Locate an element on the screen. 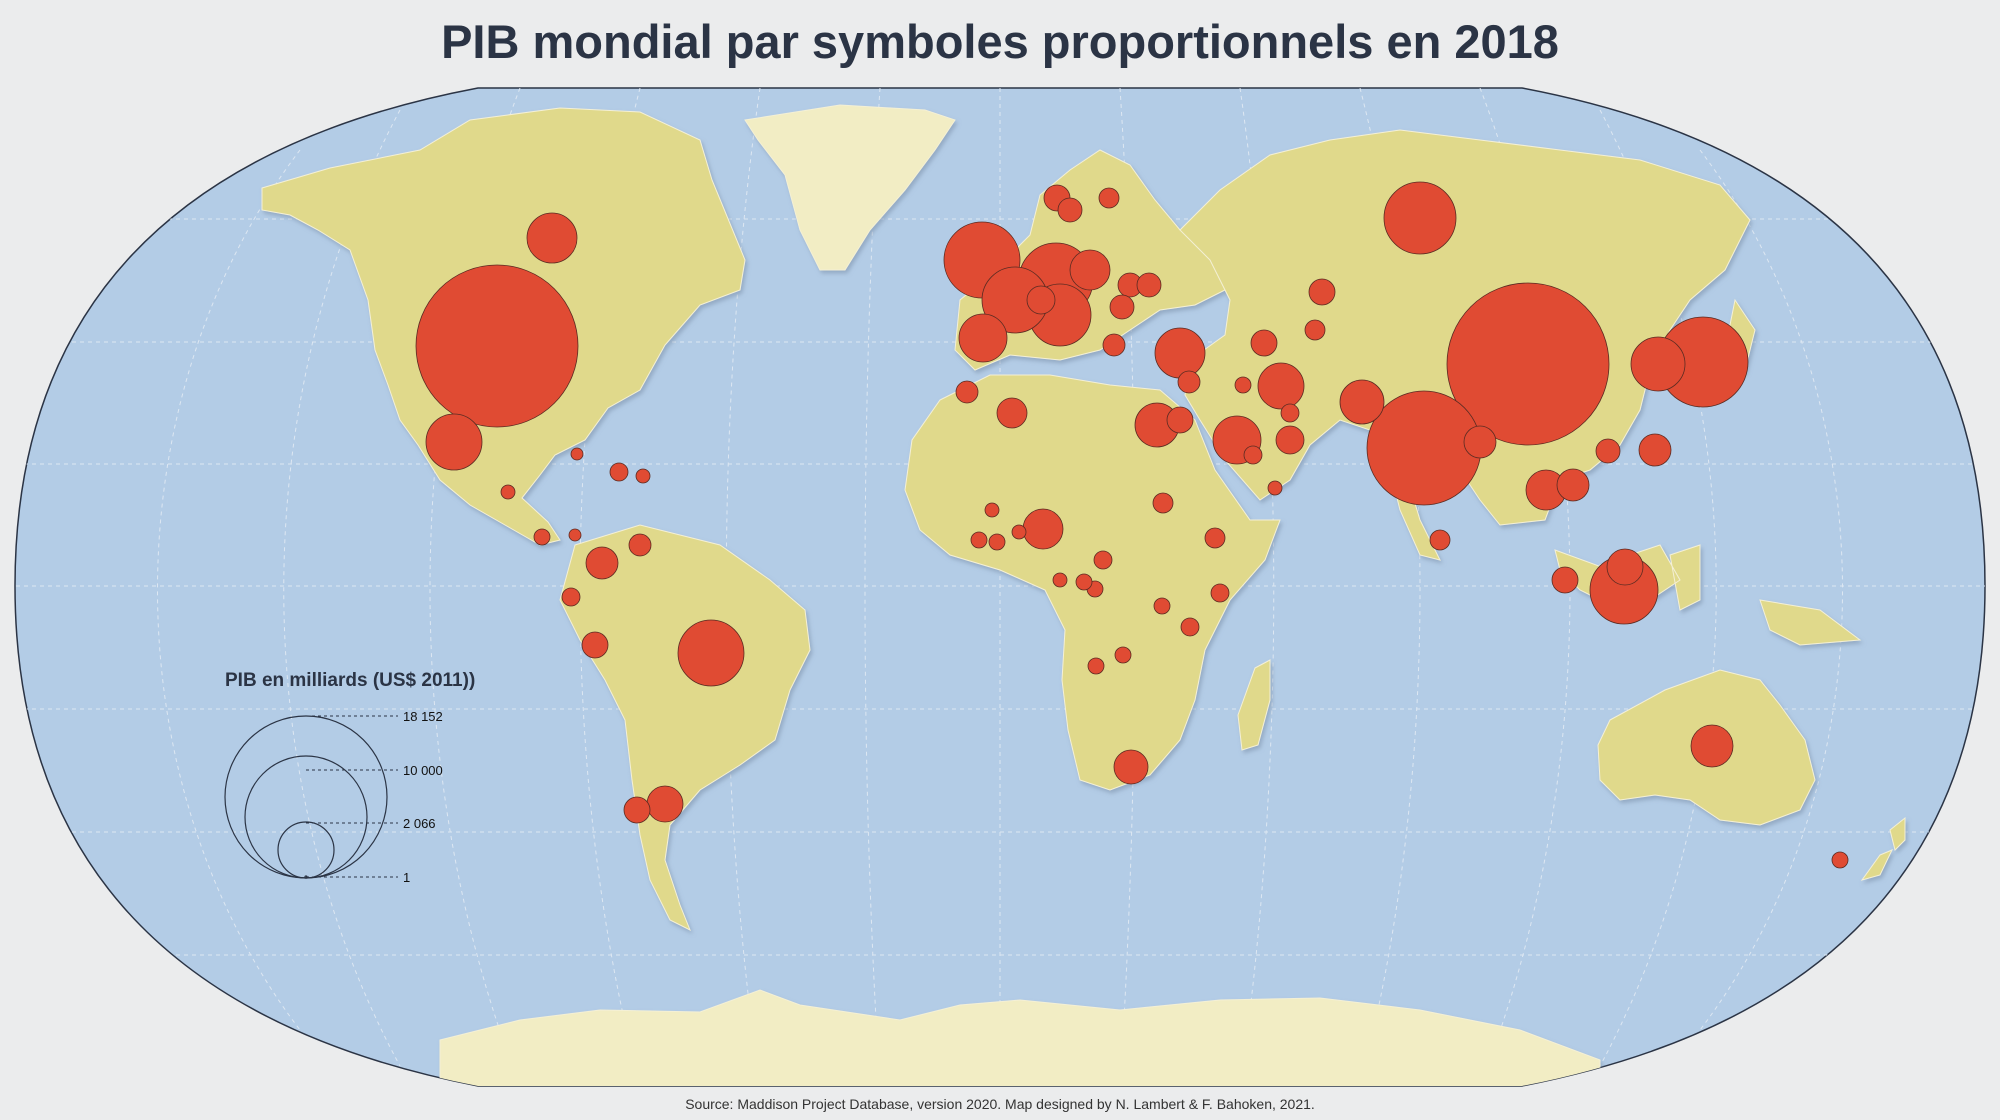 The height and width of the screenshot is (1120, 2000). symbol-iran is located at coordinates (1362, 402).